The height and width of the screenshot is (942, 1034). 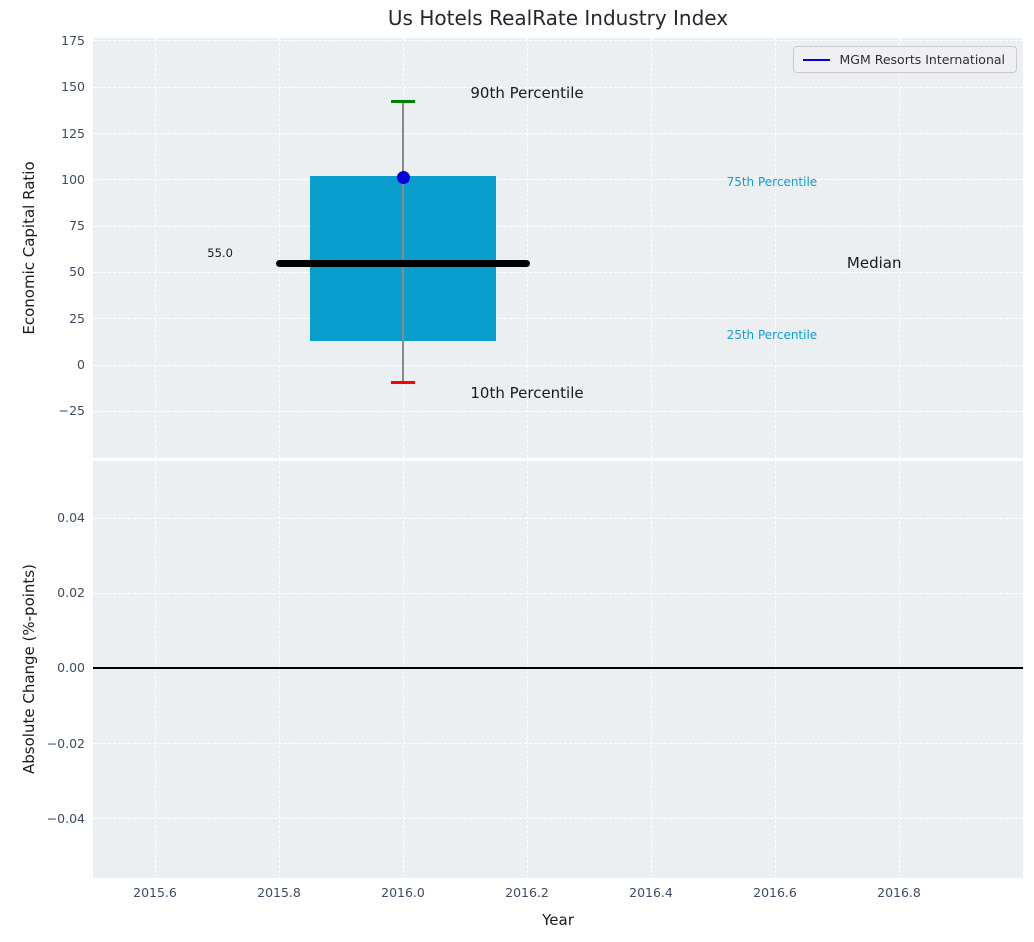 I want to click on y-tick-label: 0.04, so click(x=71, y=518).